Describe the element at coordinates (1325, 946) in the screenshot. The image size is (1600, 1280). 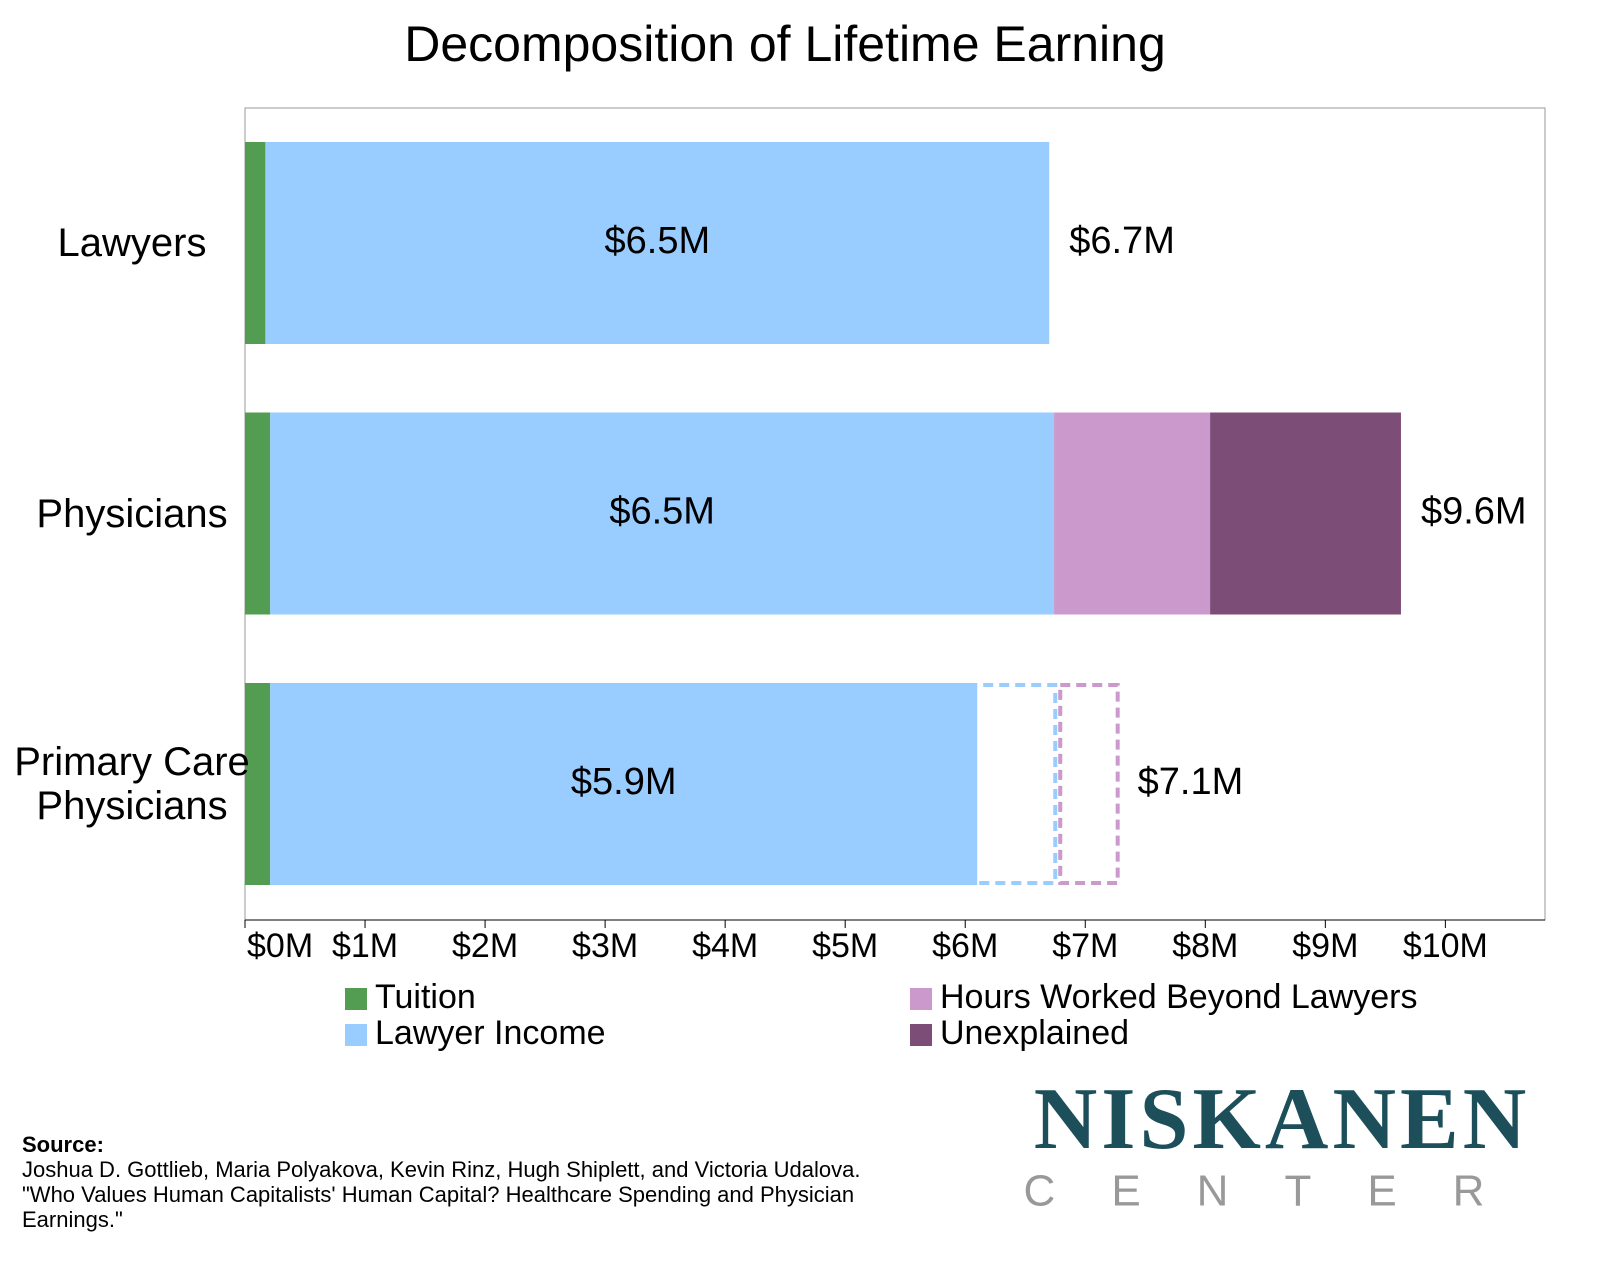
I see `x-tick-label: $9M` at that location.